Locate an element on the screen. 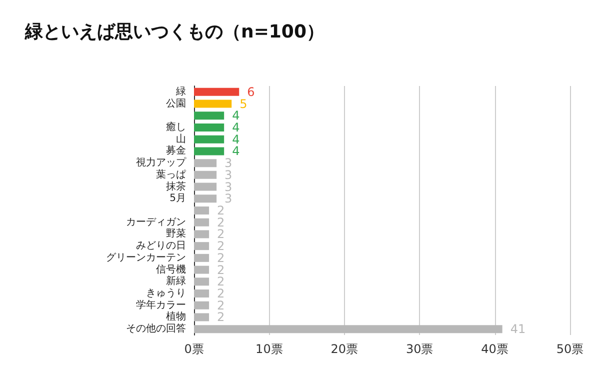  data-label: 41 is located at coordinates (518, 329).